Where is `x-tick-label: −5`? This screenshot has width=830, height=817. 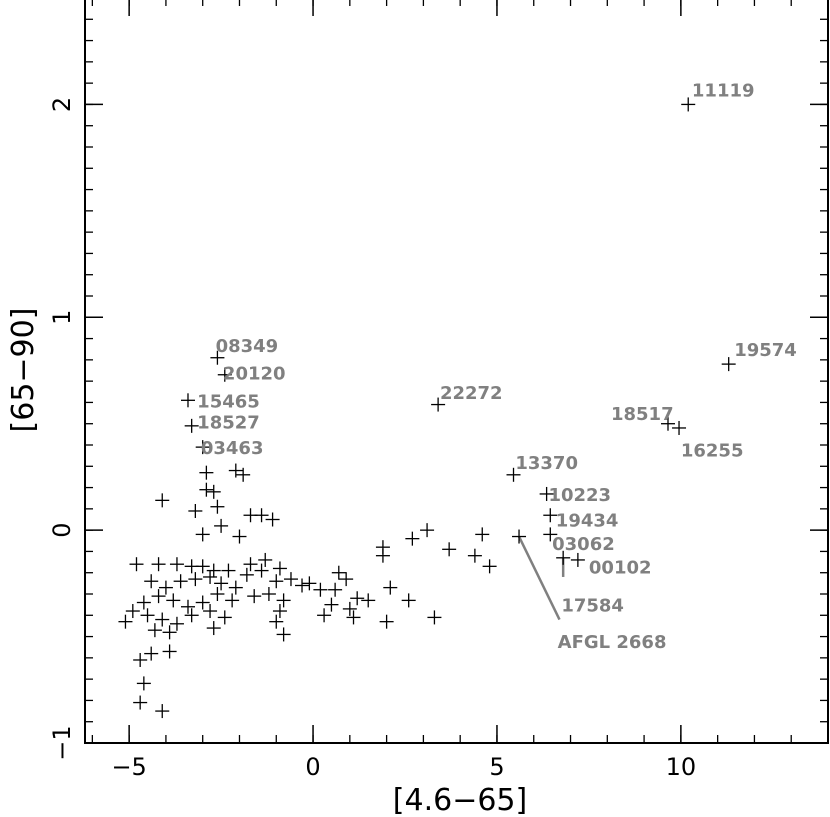
x-tick-label: −5 is located at coordinates (128, 767).